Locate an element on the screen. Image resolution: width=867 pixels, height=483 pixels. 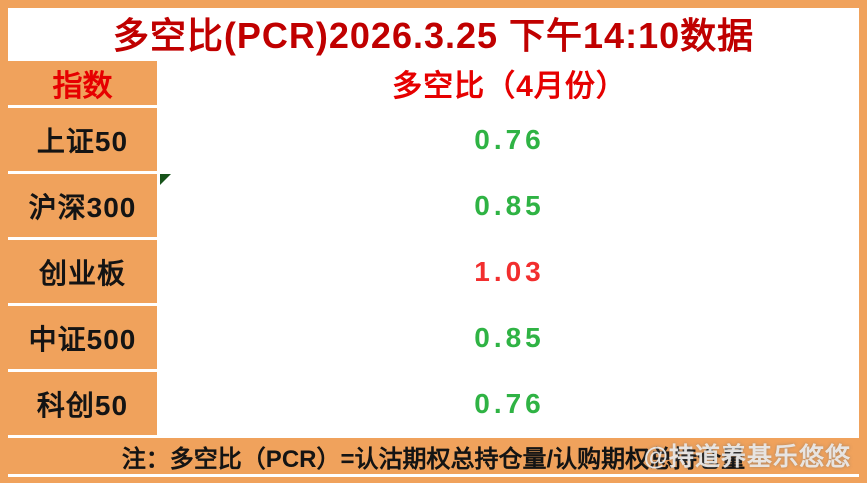
pcr-value: 1.03 is located at coordinates (509, 271).